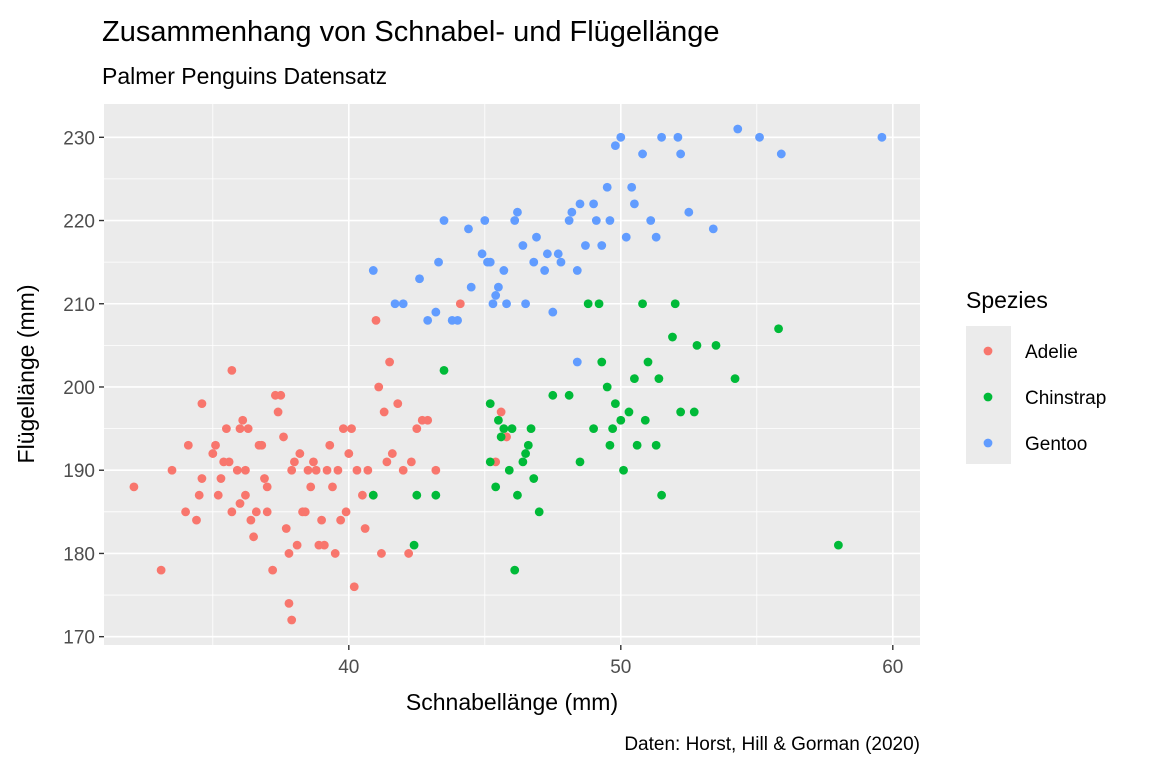 The width and height of the screenshot is (1152, 768). I want to click on legend-label-adelie: Adelie, so click(1051, 352).